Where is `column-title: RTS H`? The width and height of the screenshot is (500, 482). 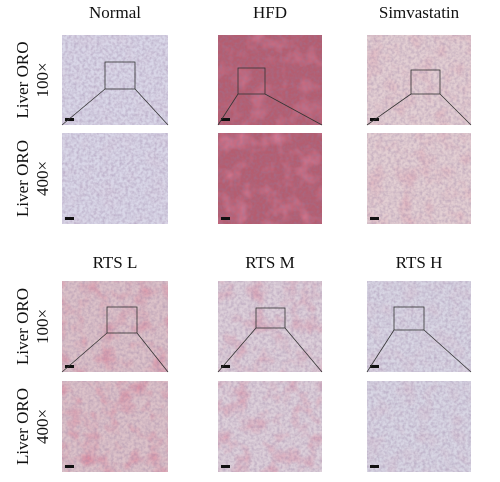
column-title: RTS H is located at coordinates (419, 262).